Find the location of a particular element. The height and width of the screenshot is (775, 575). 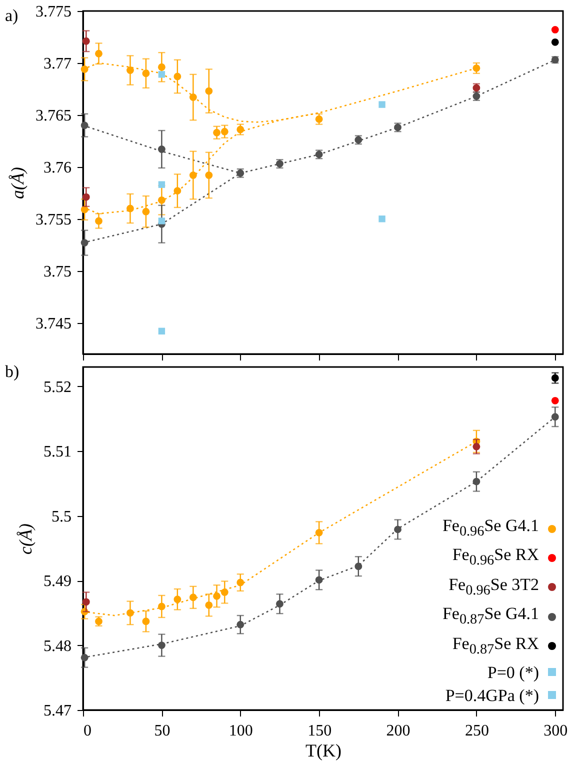

y-tick-label: 3.77 is located at coordinates (58, 63).